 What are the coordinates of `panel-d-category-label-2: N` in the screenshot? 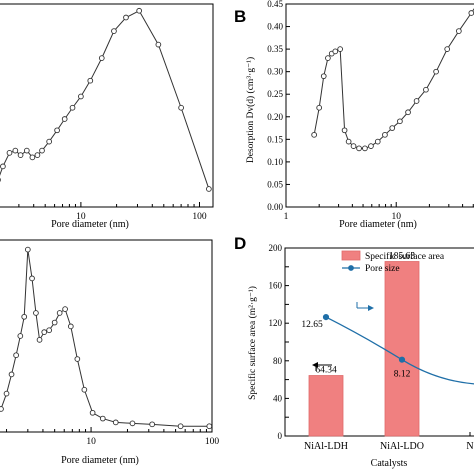 It's located at (469, 446).